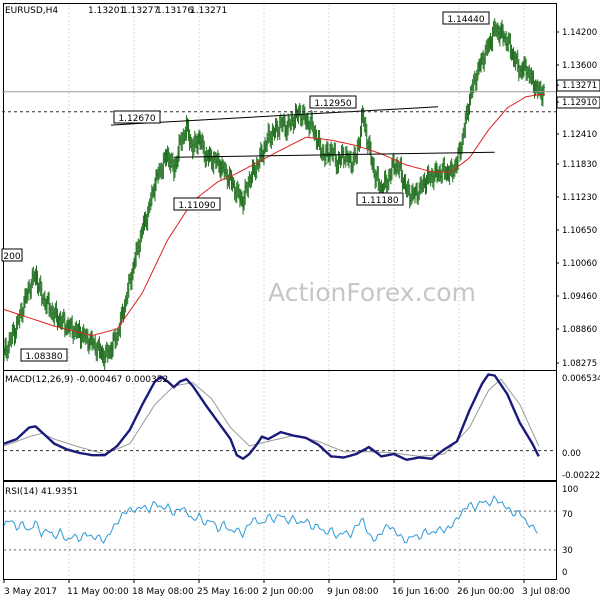 Image resolution: width=600 pixels, height=604 pixels. I want to click on annotation-label: 1.14440, so click(465, 20).